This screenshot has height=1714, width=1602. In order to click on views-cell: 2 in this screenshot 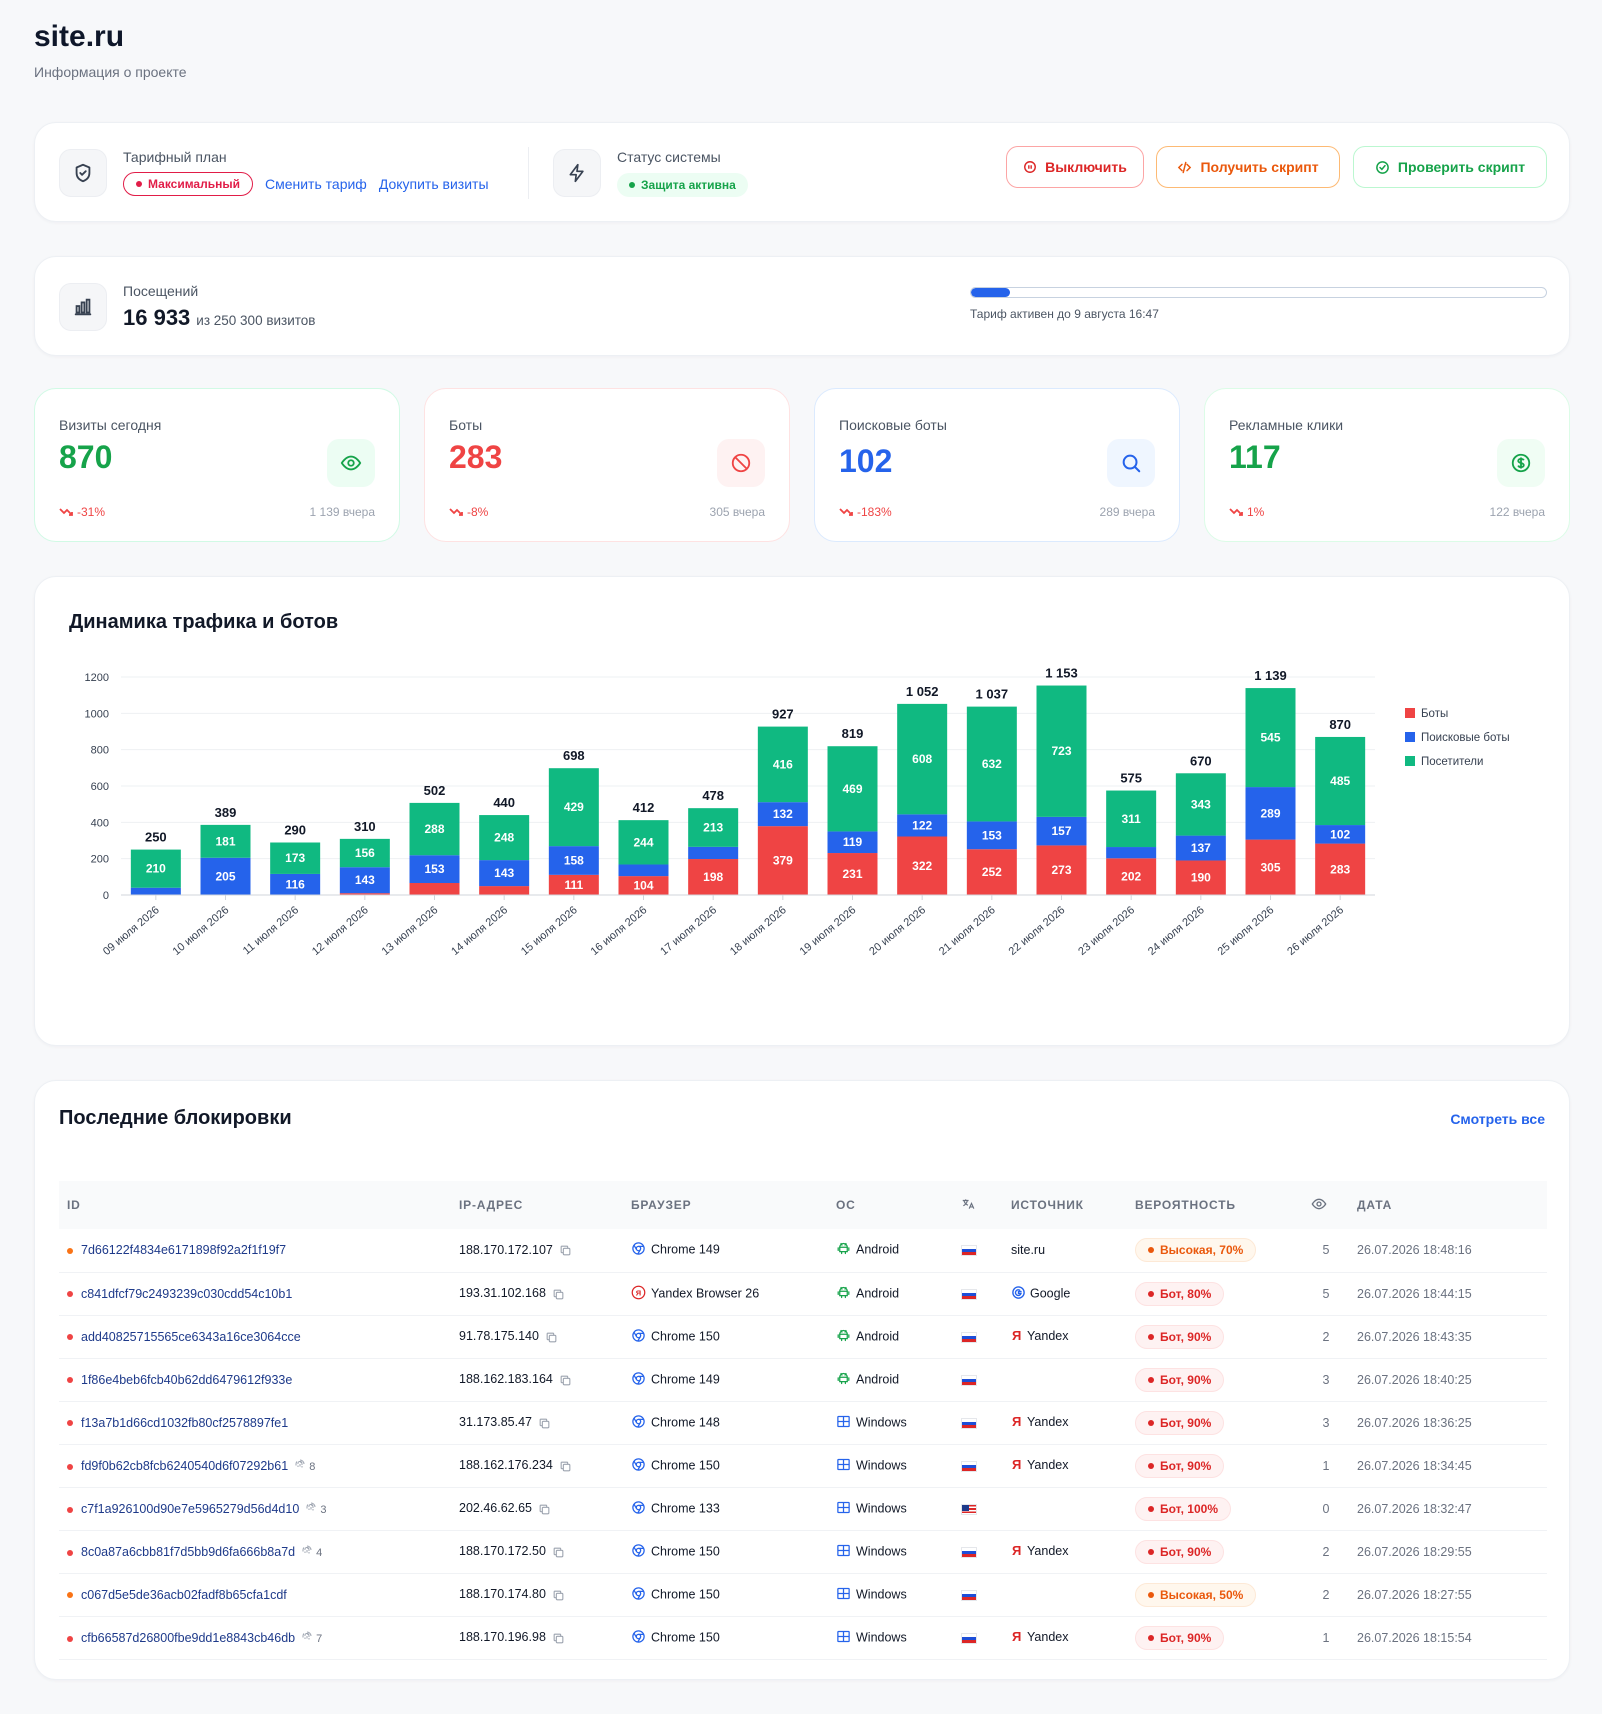, I will do `click(1326, 1595)`.